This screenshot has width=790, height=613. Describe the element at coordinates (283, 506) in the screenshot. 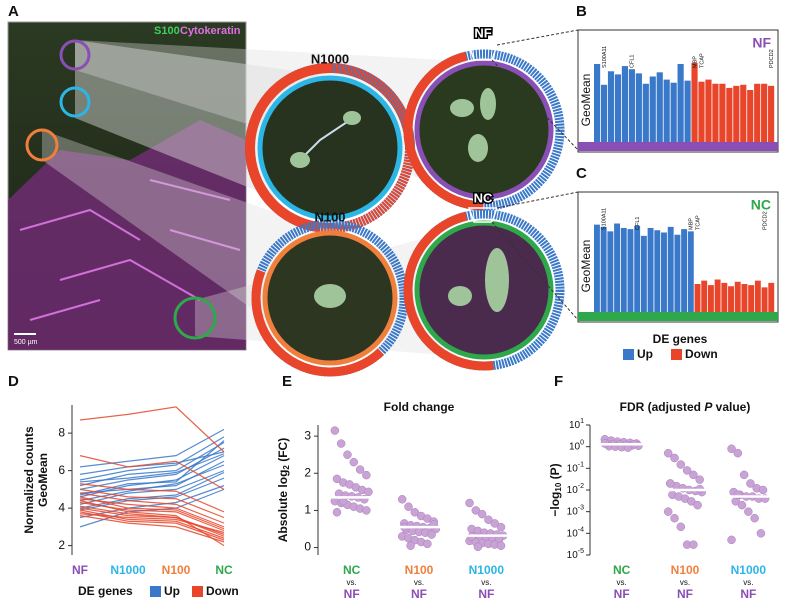

I see `label-part: Absolute log` at that location.